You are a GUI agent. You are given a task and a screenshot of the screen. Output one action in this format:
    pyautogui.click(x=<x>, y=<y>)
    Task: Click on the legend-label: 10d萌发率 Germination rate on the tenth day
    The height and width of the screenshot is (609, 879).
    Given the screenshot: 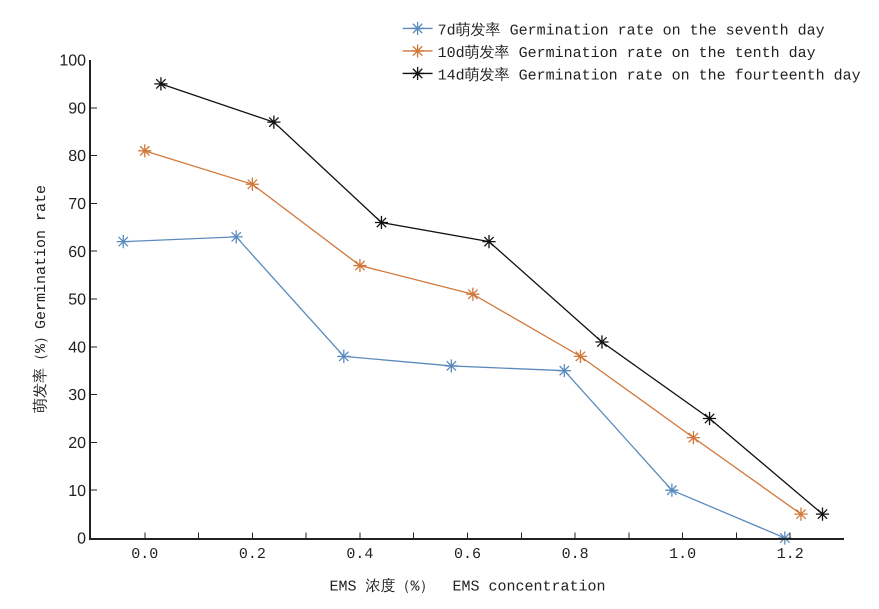 What is the action you would take?
    pyautogui.click(x=627, y=53)
    